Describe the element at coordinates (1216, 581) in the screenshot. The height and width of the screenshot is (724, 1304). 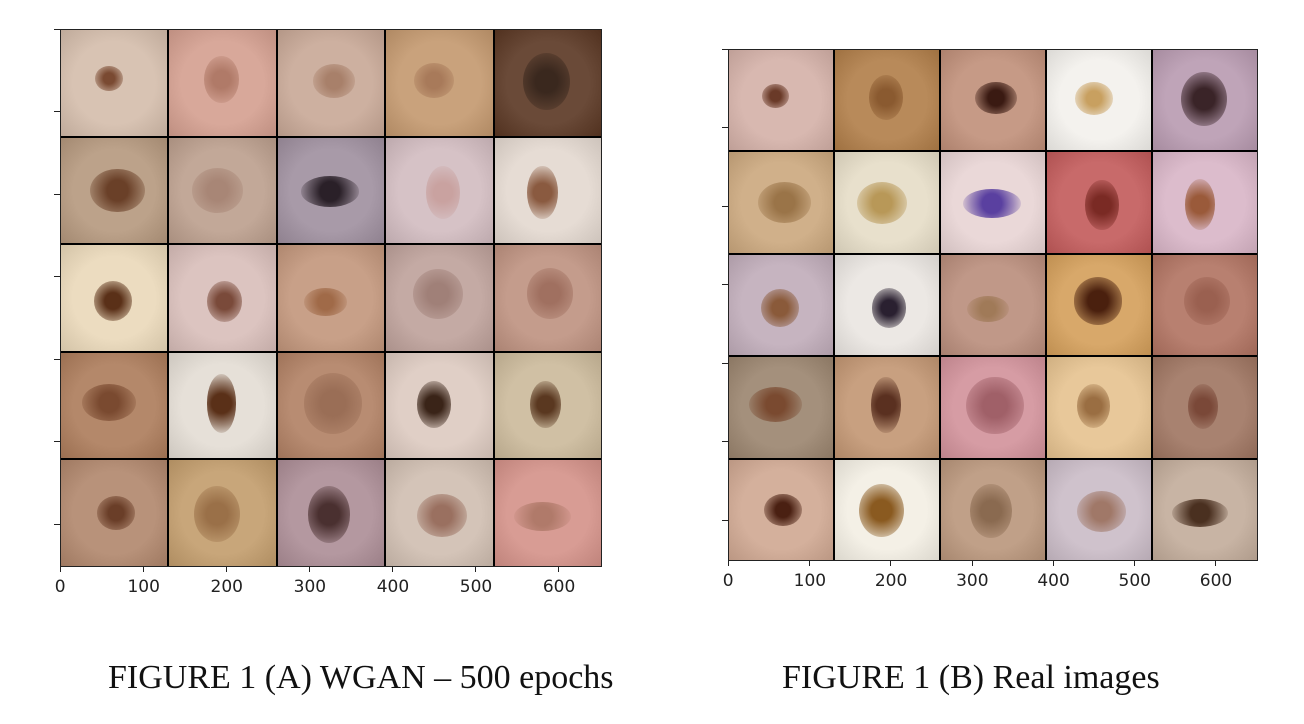
I see `panel-b-x-tick-label: 600` at that location.